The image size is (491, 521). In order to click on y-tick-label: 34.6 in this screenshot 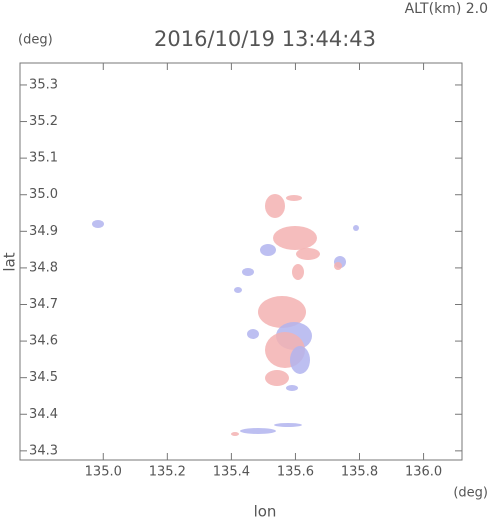, I will do `click(43, 341)`.